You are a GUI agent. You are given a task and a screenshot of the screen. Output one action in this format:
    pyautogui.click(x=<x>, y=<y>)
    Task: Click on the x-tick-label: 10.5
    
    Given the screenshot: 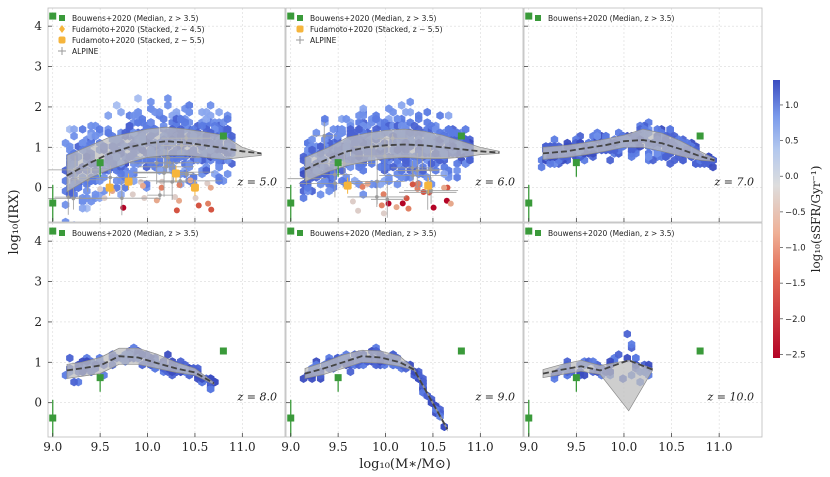 What is the action you would take?
    pyautogui.click(x=671, y=447)
    